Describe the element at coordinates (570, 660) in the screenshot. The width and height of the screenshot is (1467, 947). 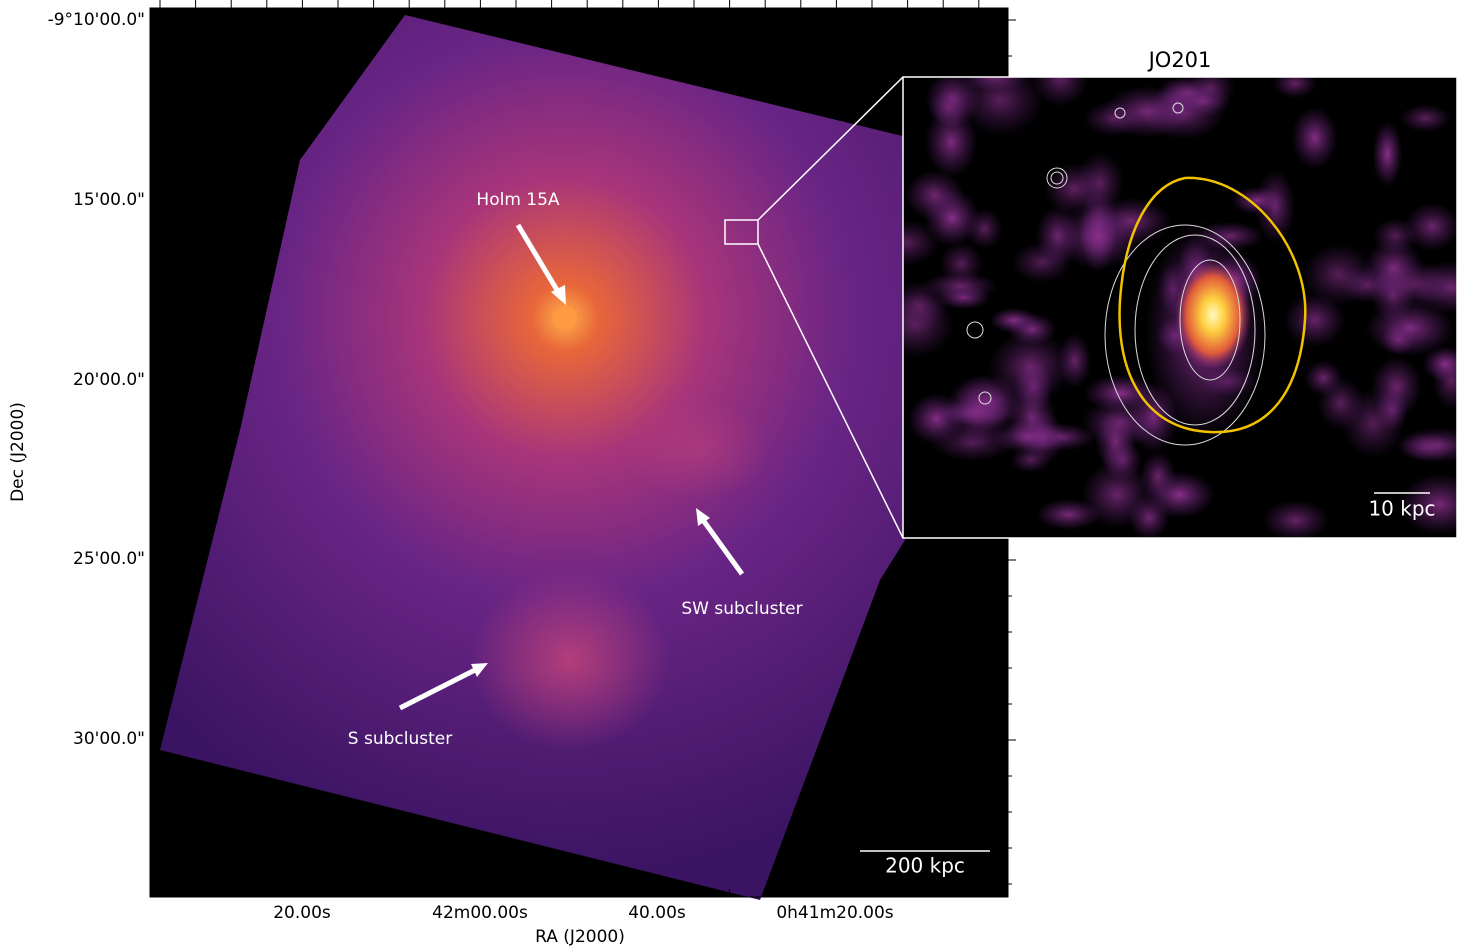
I see `s-subcluster-glow` at that location.